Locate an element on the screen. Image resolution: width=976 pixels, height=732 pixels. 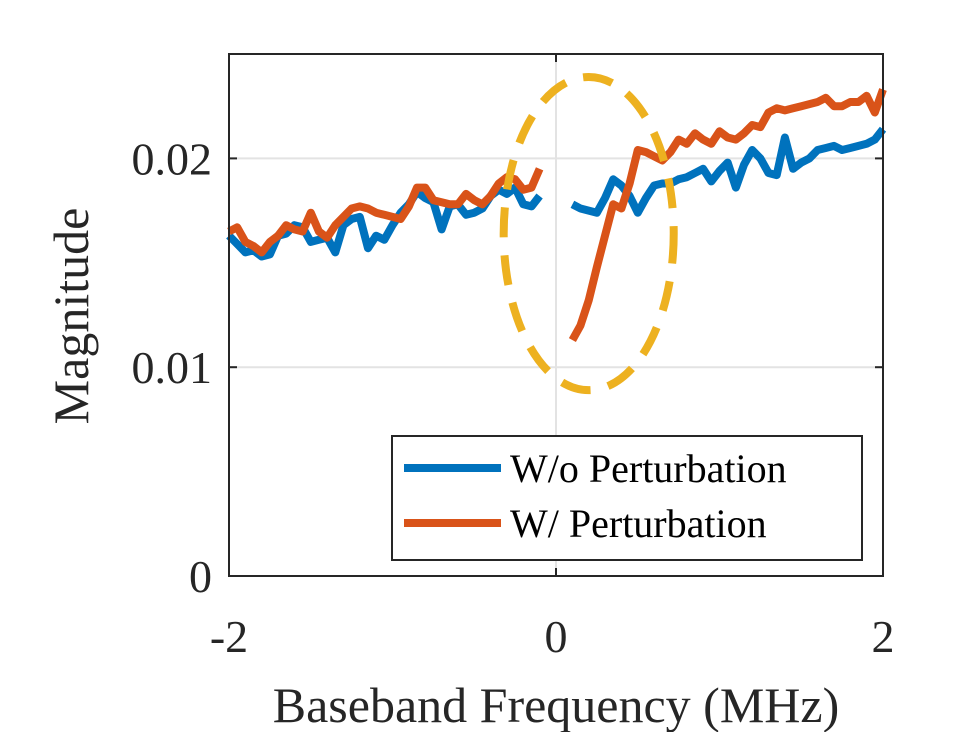
legend: W/o Perturbation W/ Perturbation is located at coordinates (627, 498).